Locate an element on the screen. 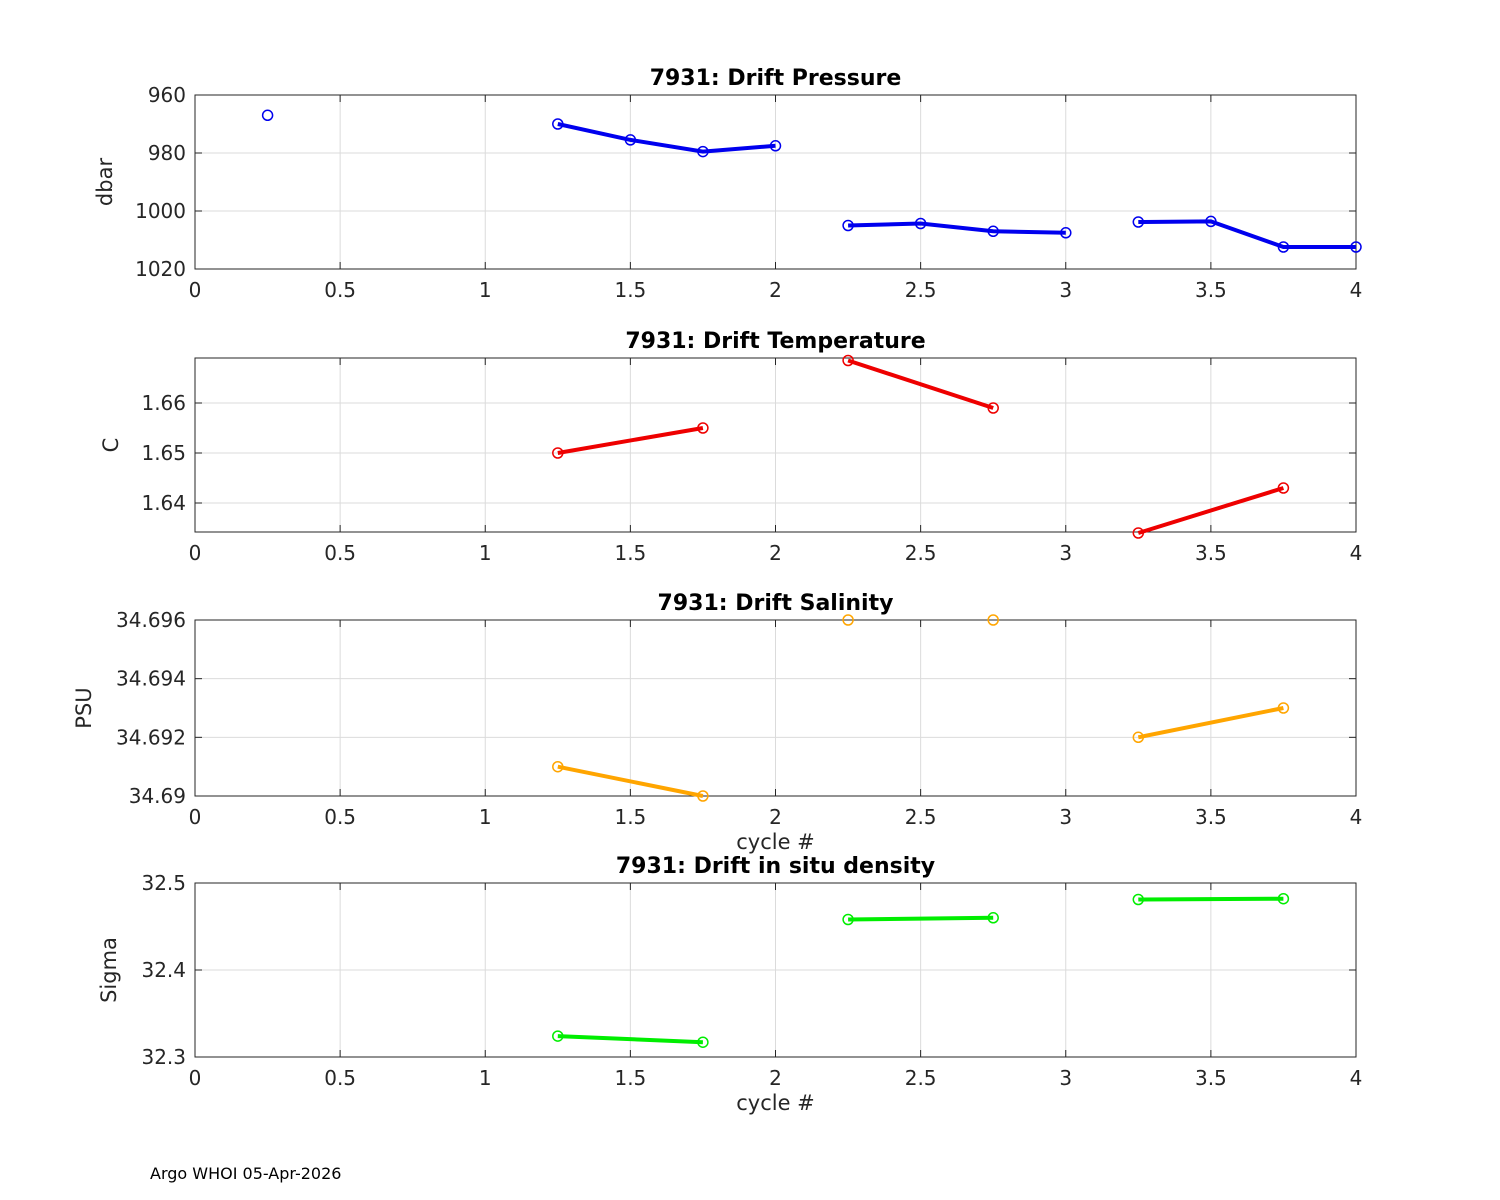 The width and height of the screenshot is (1500, 1200). pressure-ytick-label: 980 is located at coordinates (167, 153).